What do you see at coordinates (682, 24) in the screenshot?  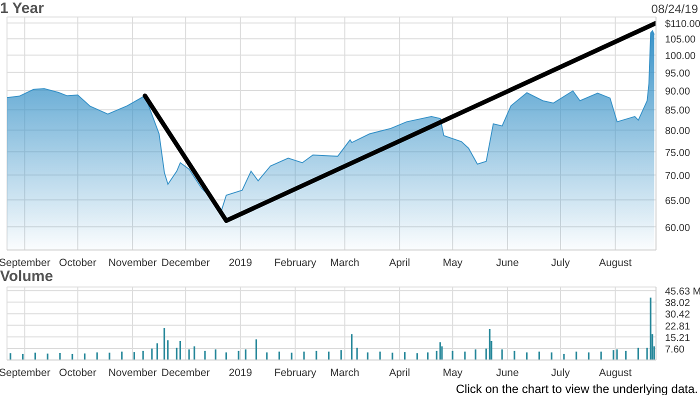 I see `y-tick-label: $110.00` at bounding box center [682, 24].